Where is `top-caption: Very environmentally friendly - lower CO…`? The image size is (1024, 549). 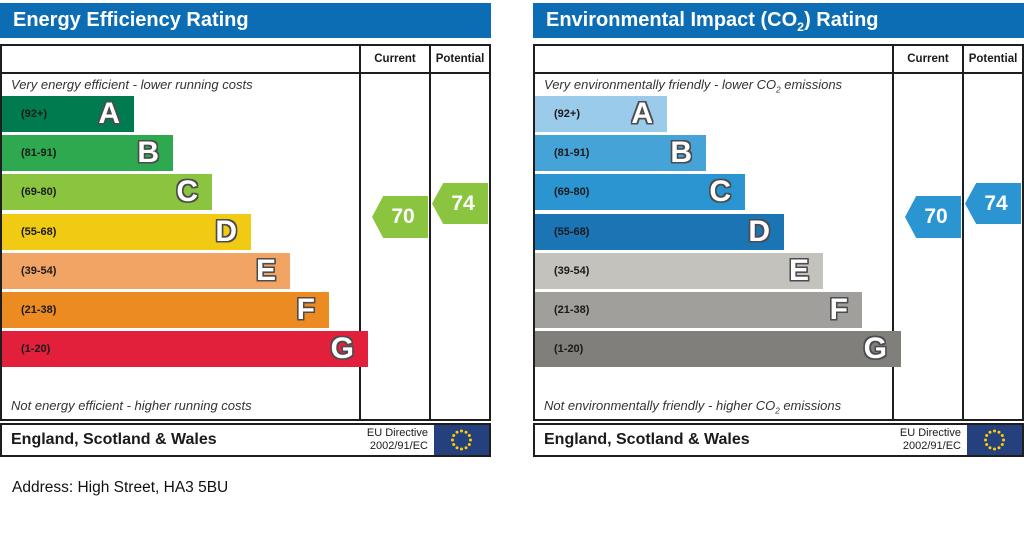 top-caption: Very environmentally friendly - lower CO… is located at coordinates (693, 86).